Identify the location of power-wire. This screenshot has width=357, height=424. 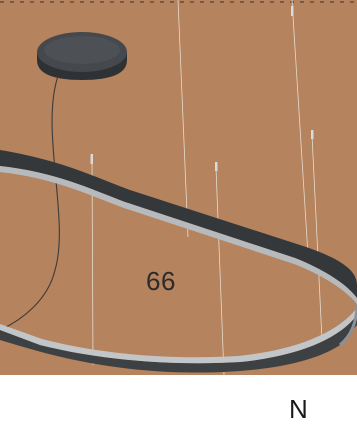
(30, 203).